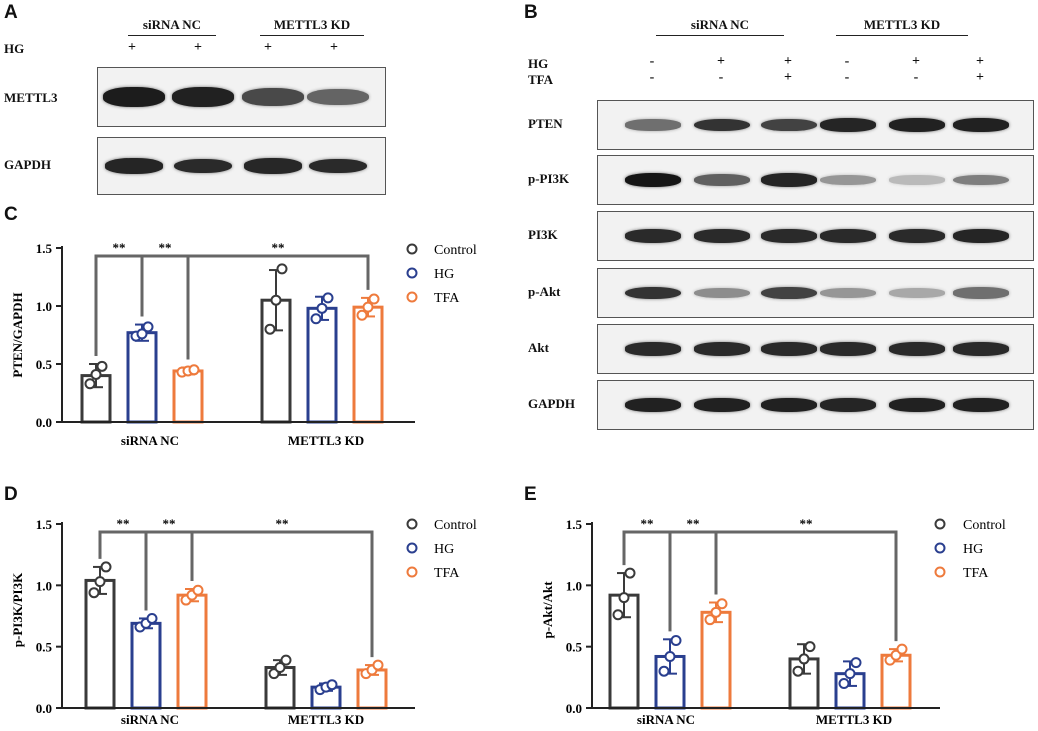 This screenshot has height=731, width=1038. I want to click on blot-a-strip-gapdh, so click(241, 166).